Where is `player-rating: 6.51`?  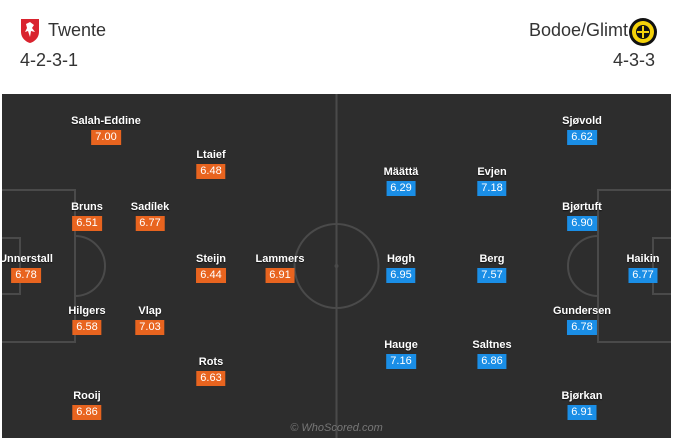
player-rating: 6.51 is located at coordinates (87, 223).